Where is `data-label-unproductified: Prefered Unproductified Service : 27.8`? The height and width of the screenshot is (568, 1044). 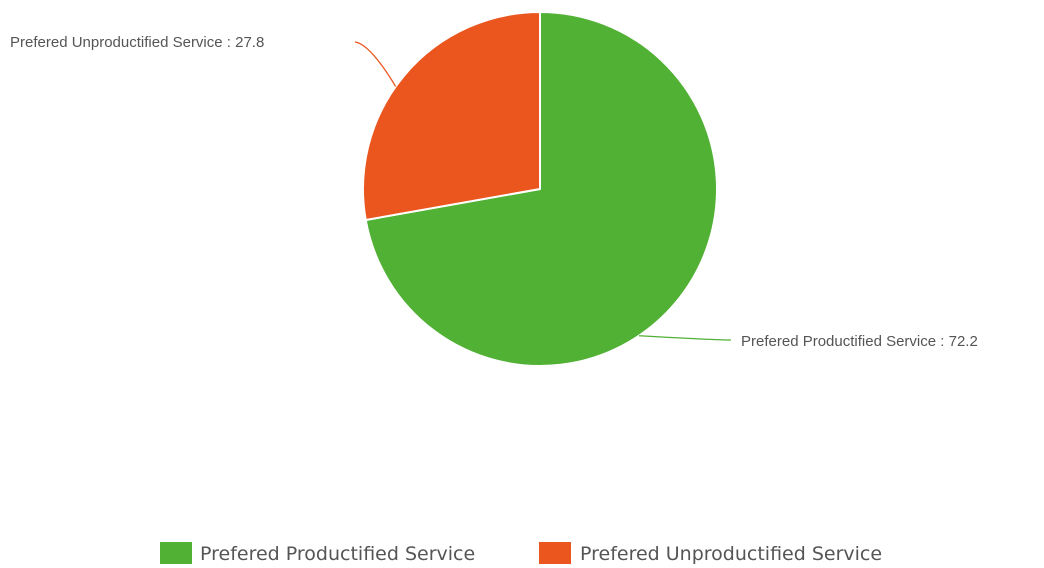
data-label-unproductified: Prefered Unproductified Service : 27.8 is located at coordinates (137, 42).